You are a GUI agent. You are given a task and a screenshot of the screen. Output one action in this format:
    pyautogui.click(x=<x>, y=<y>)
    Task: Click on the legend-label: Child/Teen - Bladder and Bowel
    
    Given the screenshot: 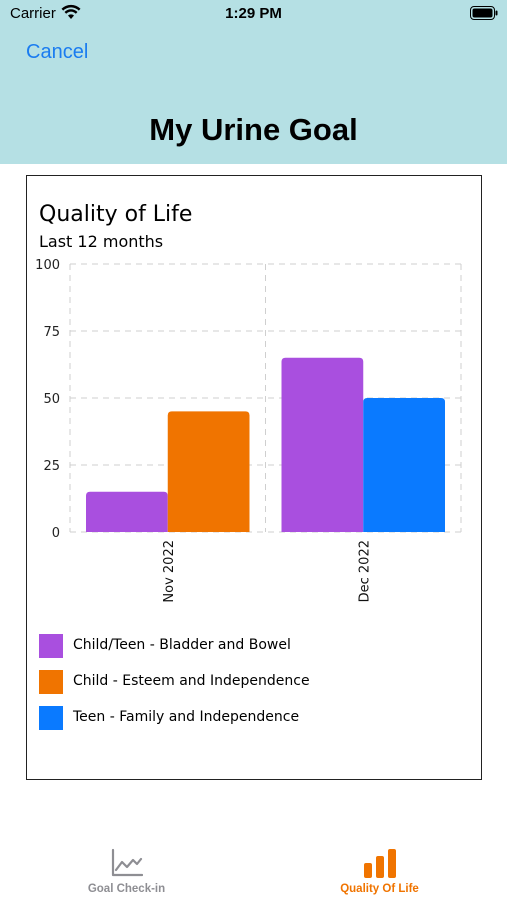 What is the action you would take?
    pyautogui.click(x=182, y=645)
    